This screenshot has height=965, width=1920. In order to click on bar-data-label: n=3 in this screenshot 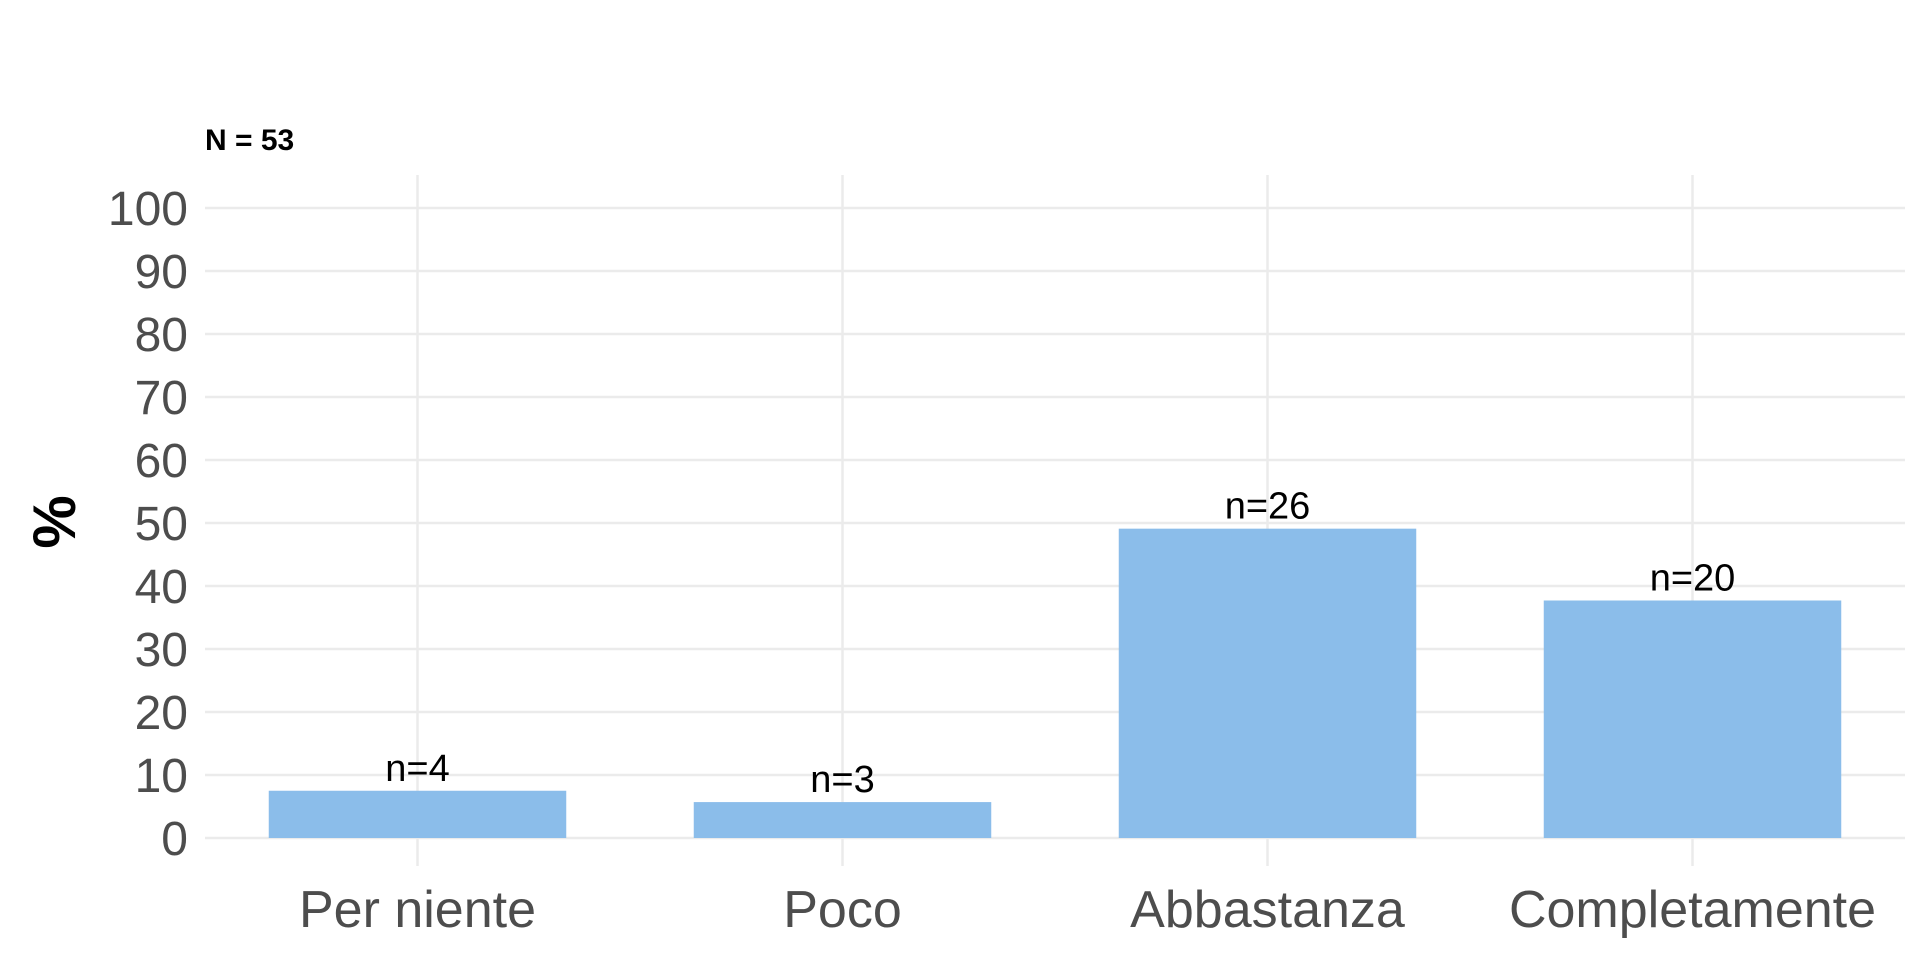, I will do `click(842, 780)`.